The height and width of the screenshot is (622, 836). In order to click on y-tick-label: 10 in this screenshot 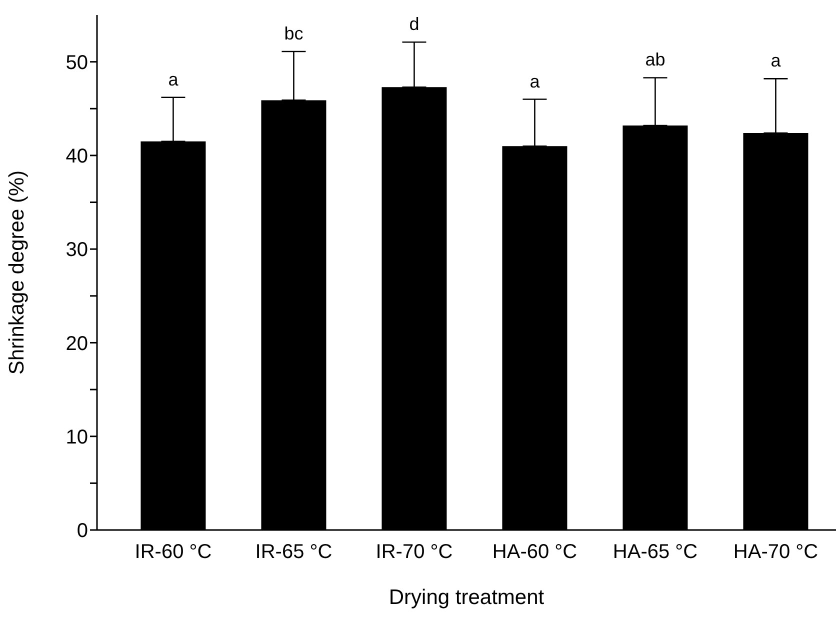, I will do `click(77, 437)`.